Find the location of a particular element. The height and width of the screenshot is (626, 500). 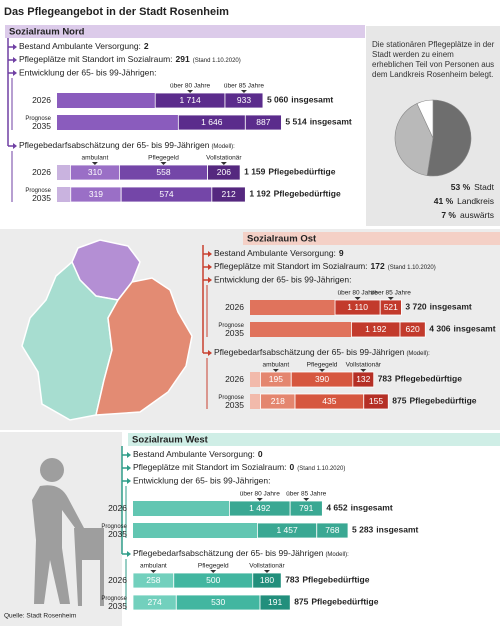

map-west is located at coordinates (70, 340).